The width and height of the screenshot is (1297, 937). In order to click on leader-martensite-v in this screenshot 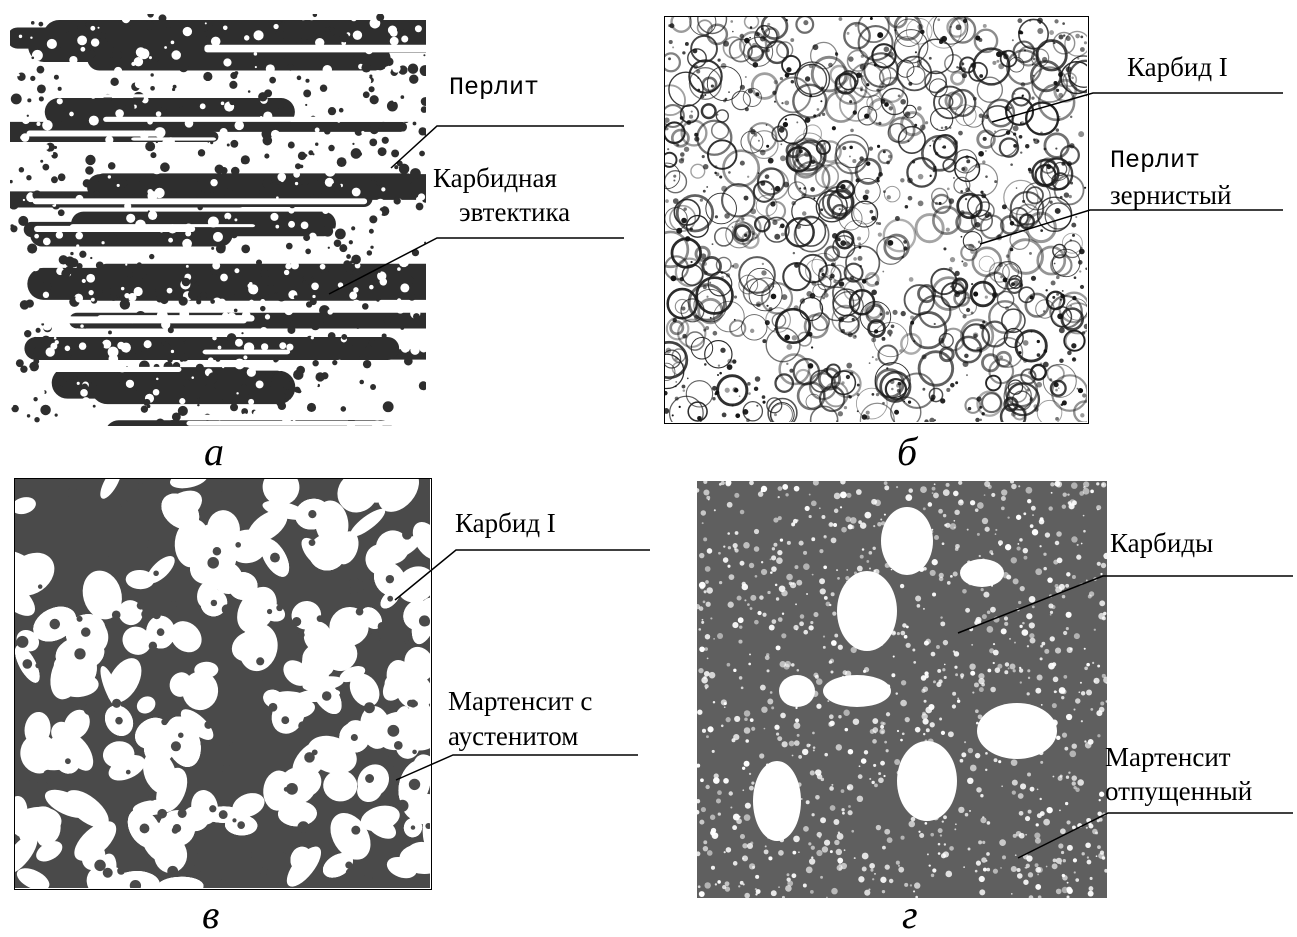, I will do `click(516, 767)`.